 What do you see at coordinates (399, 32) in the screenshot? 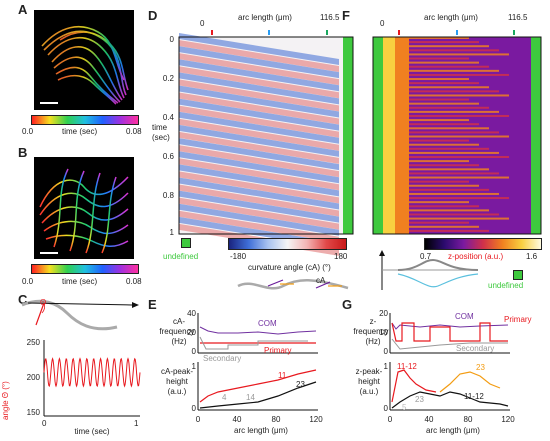
I see `f-tick-red` at bounding box center [399, 32].